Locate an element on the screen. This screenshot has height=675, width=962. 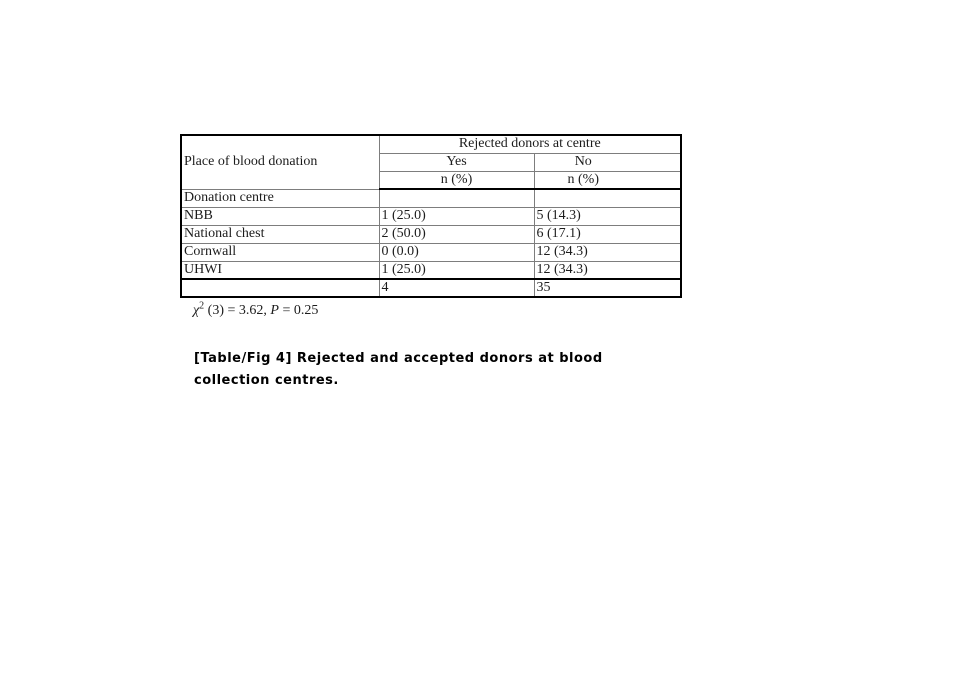
table-row: National chest 2 (50.0) 6 (17.1) is located at coordinates (431, 234).